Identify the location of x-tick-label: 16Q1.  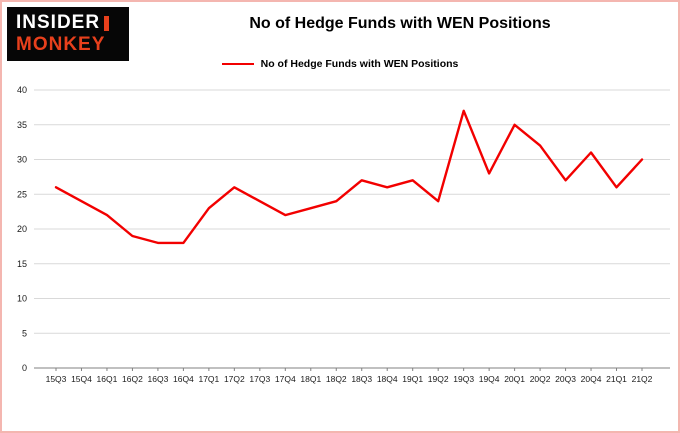
(107, 379).